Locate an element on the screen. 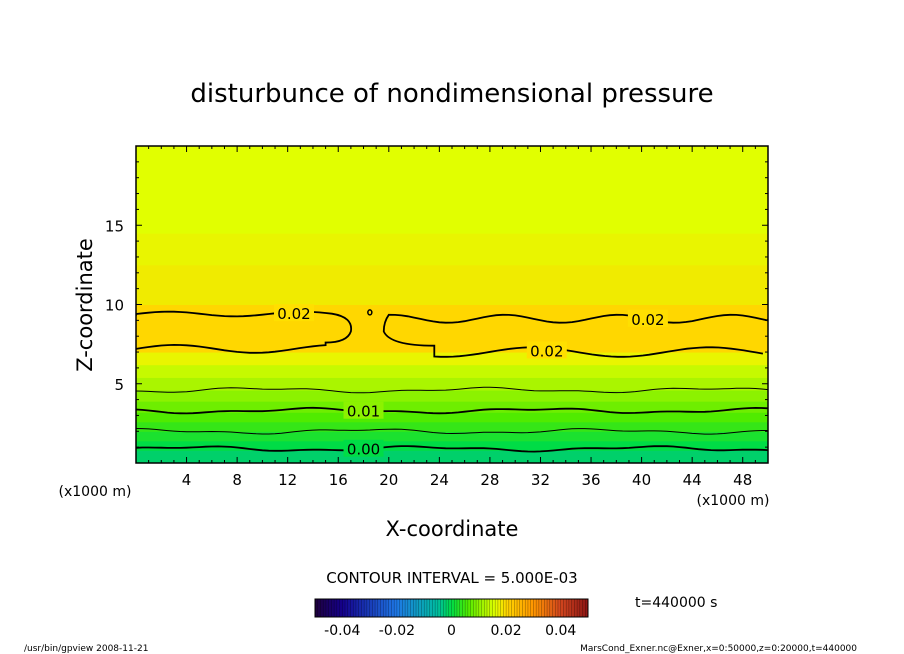 The height and width of the screenshot is (654, 904). y-tick-label: 15 is located at coordinates (114, 226).